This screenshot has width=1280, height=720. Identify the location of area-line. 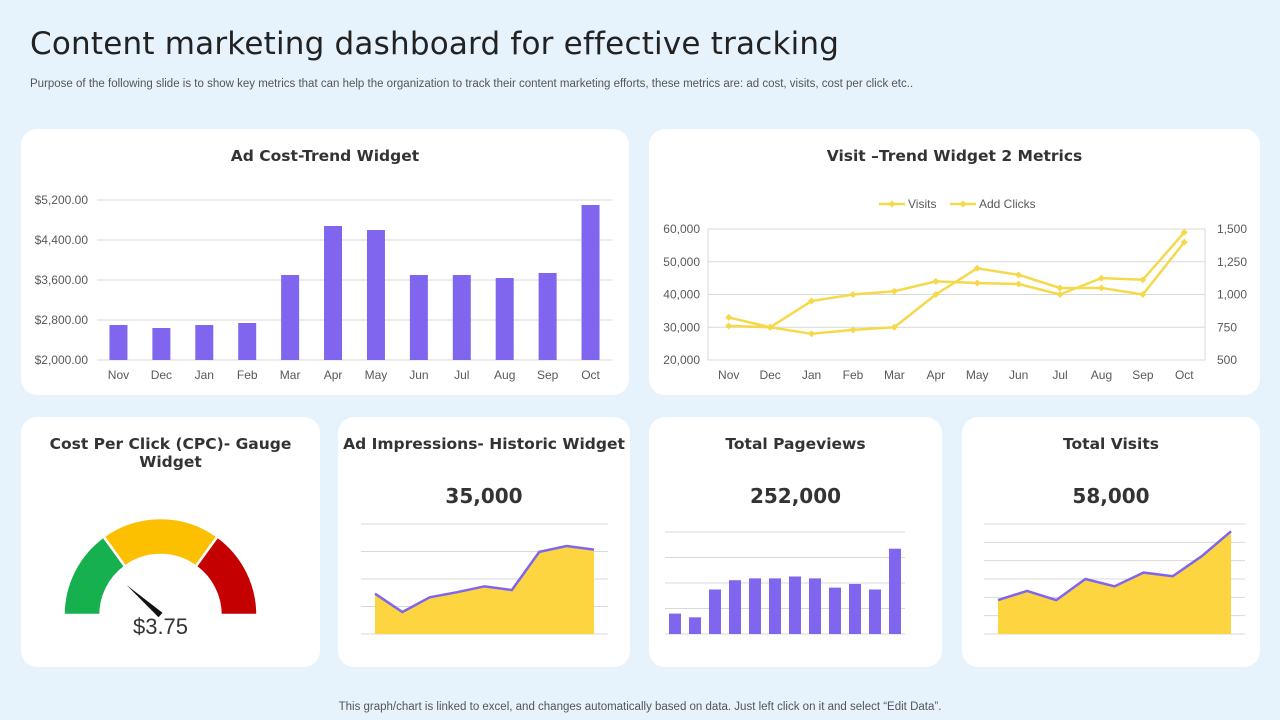
(1114, 566).